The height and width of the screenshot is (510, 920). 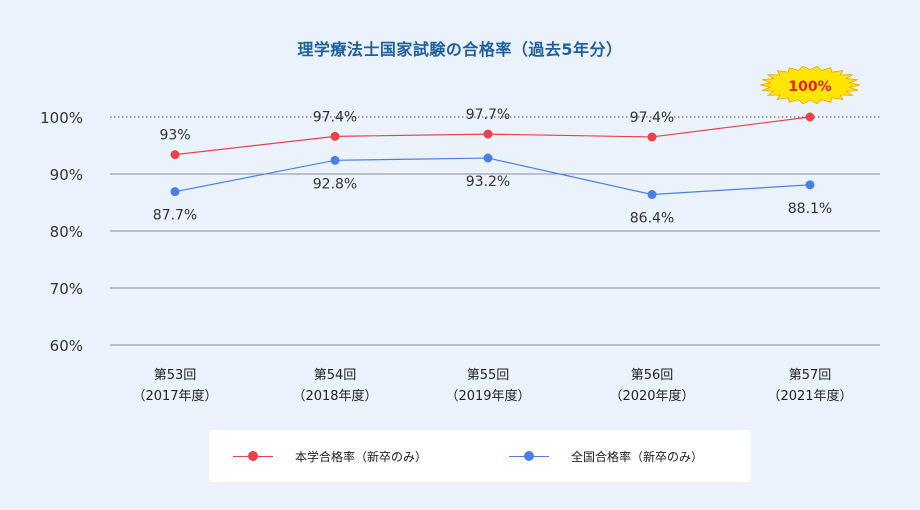 I want to click on legend-swatch-school, so click(x=253, y=455).